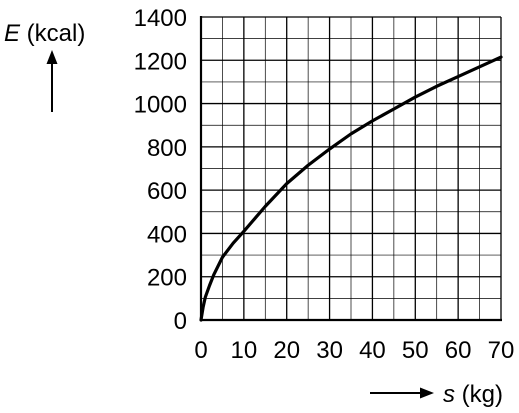 This screenshot has width=519, height=413. I want to click on svg-text: E (kcal), so click(44, 33).